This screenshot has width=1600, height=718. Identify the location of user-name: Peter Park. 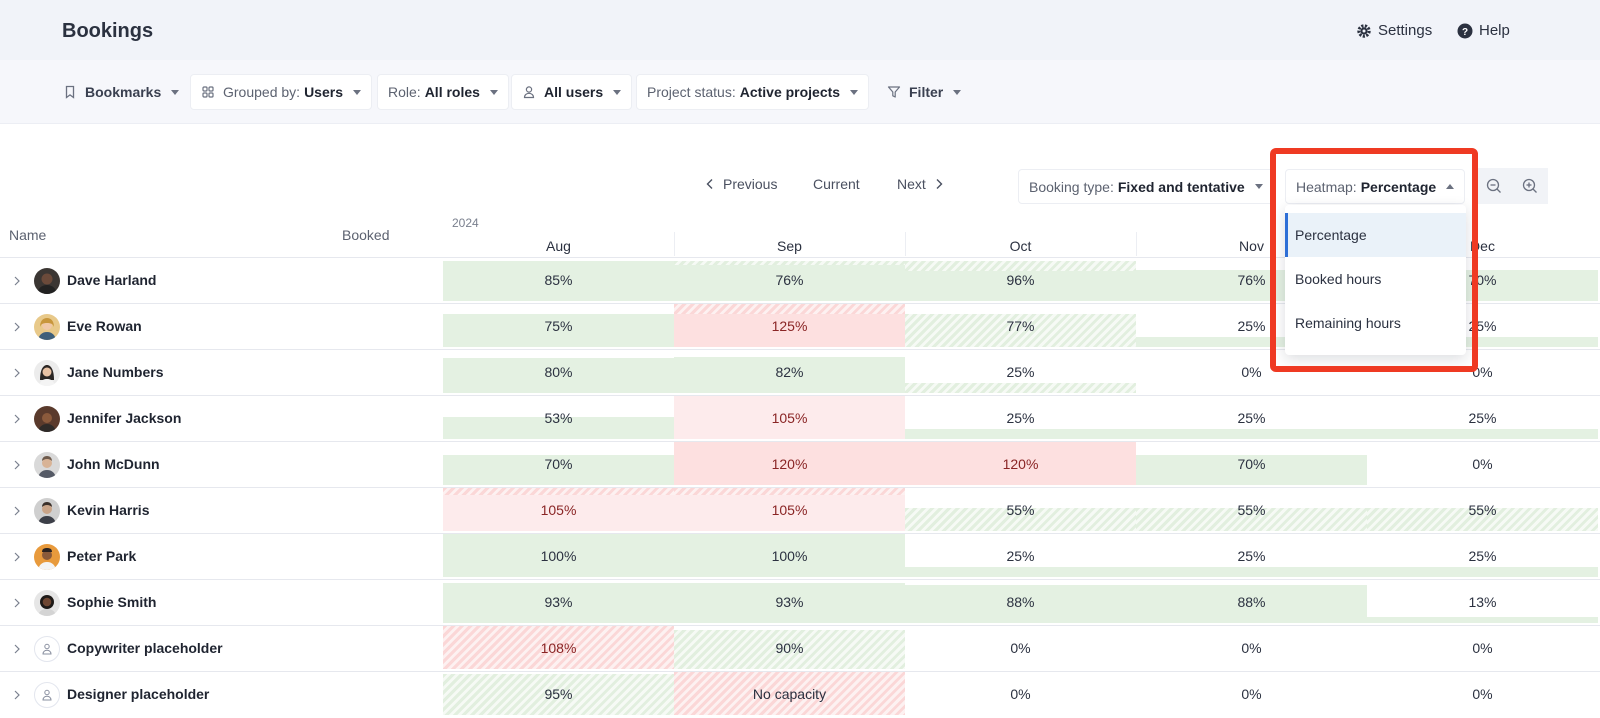
(102, 556).